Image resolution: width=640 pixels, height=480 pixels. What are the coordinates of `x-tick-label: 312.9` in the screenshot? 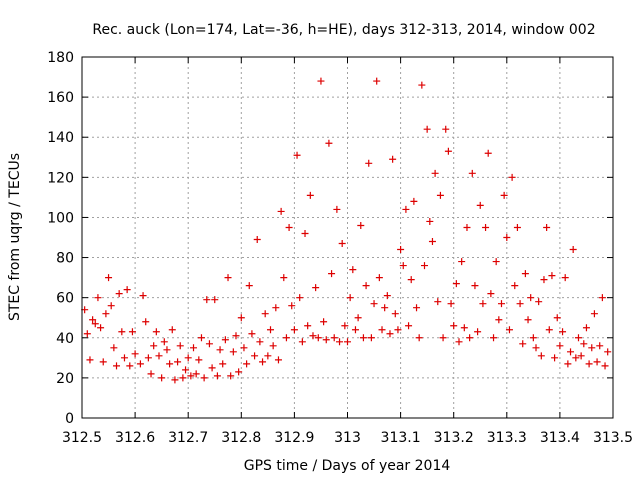 It's located at (294, 438).